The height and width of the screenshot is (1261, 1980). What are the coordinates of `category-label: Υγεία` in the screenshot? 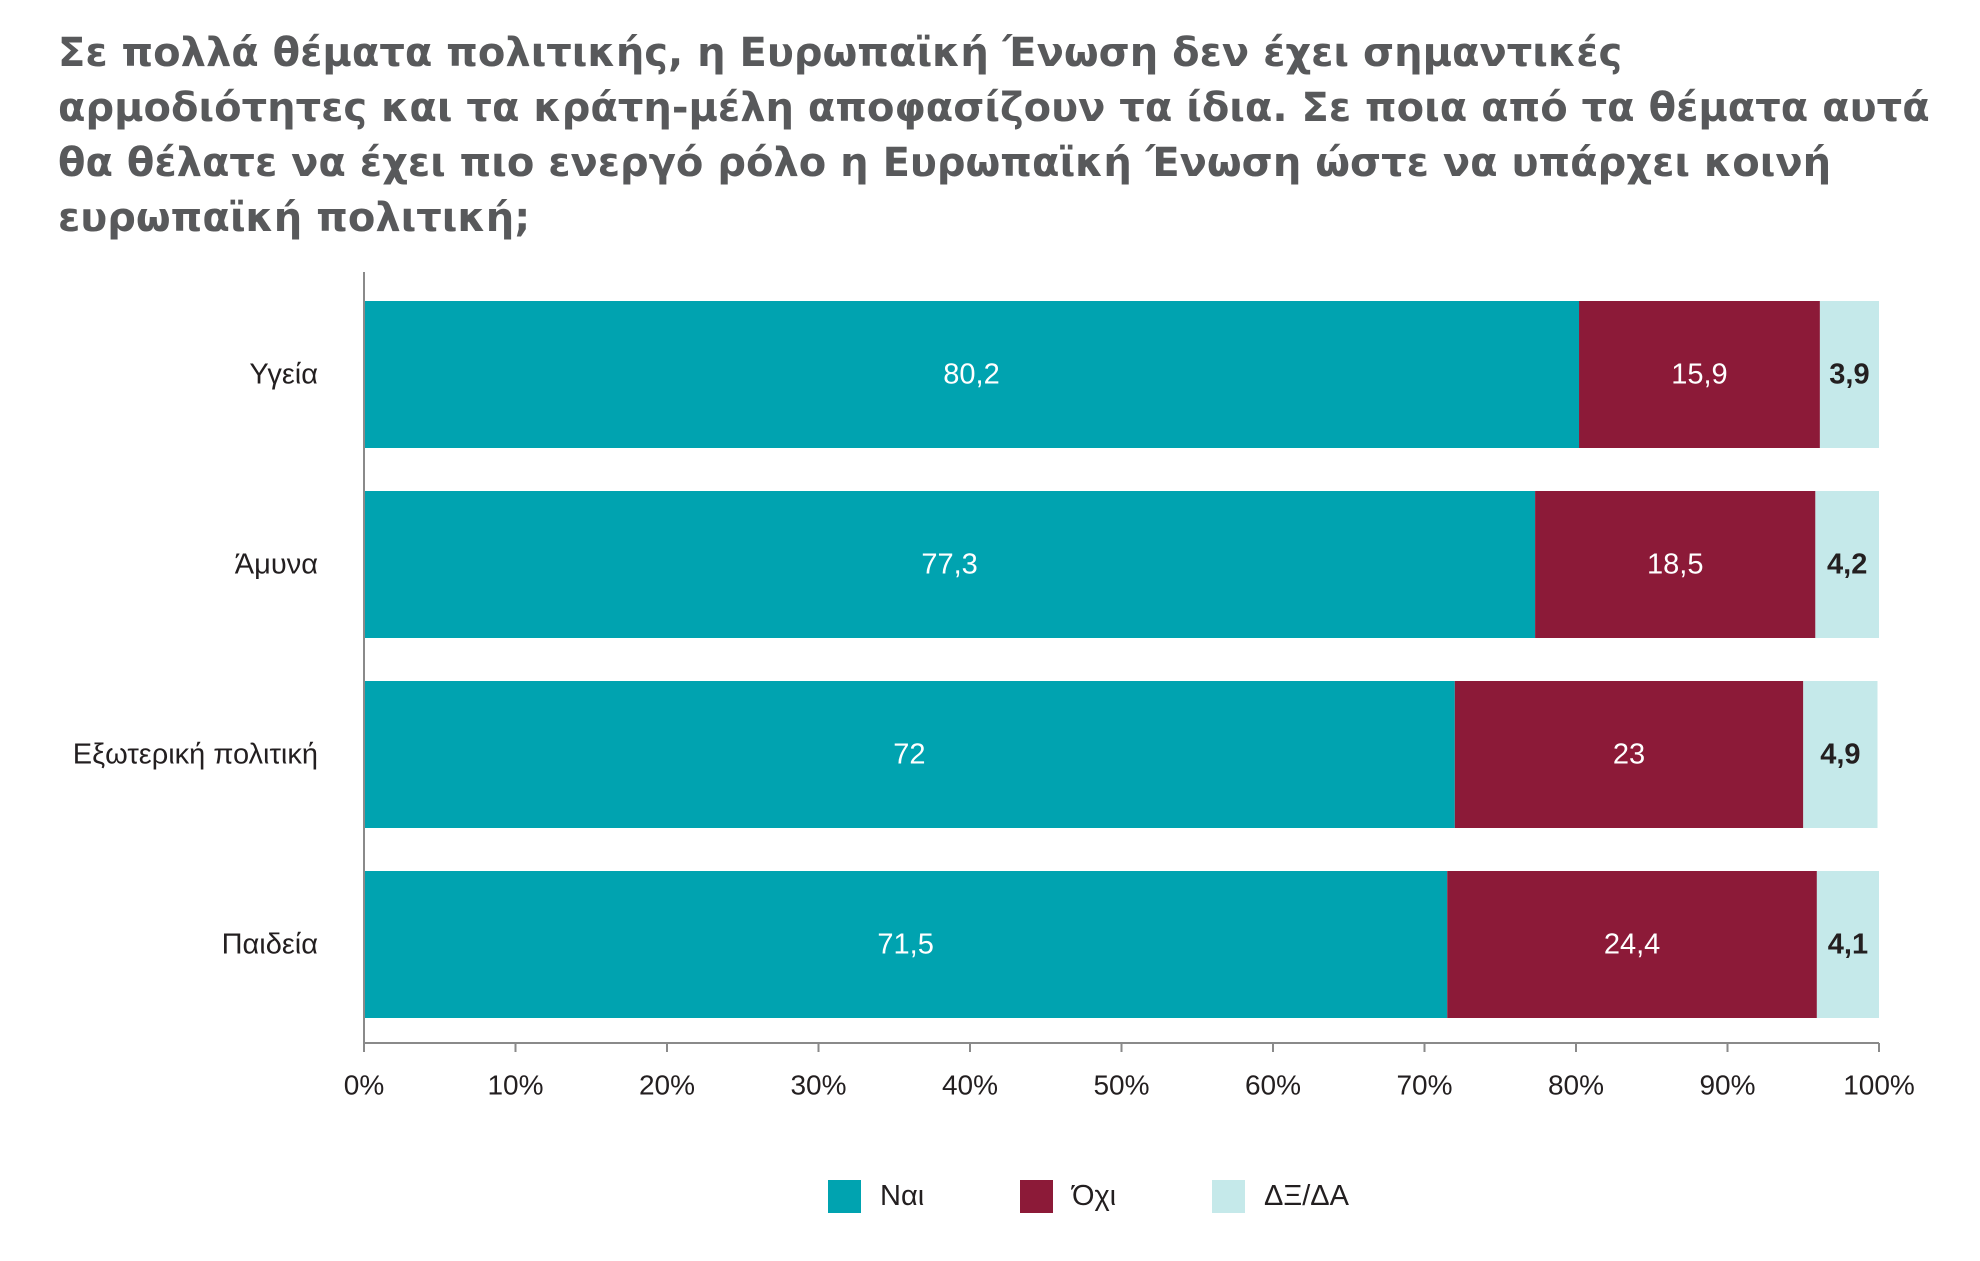 It's located at (283, 375).